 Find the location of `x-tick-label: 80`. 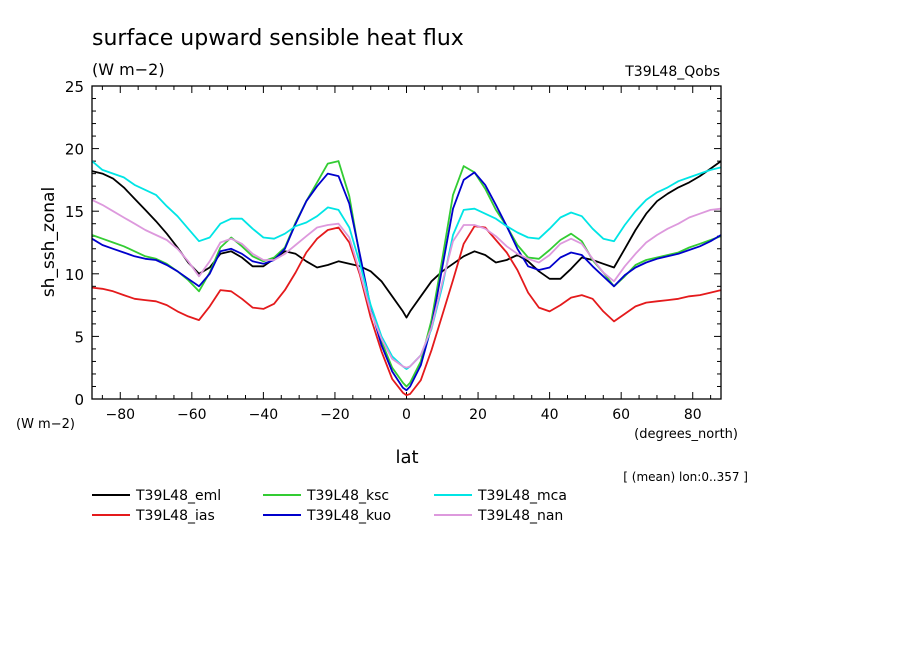

x-tick-label: 80 is located at coordinates (693, 415).